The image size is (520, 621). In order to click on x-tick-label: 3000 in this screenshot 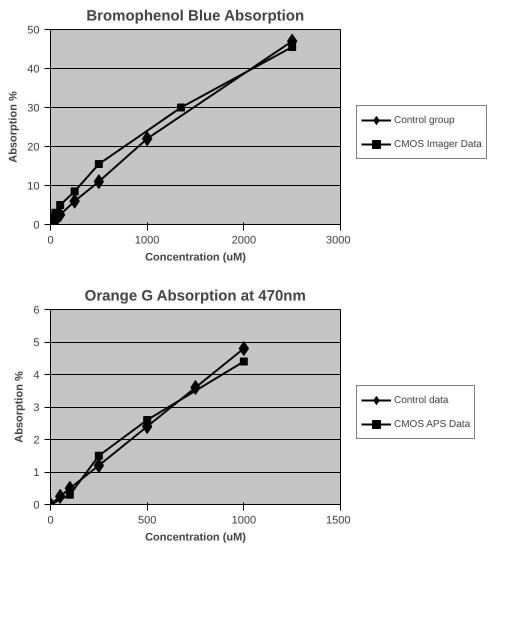, I will do `click(338, 240)`.